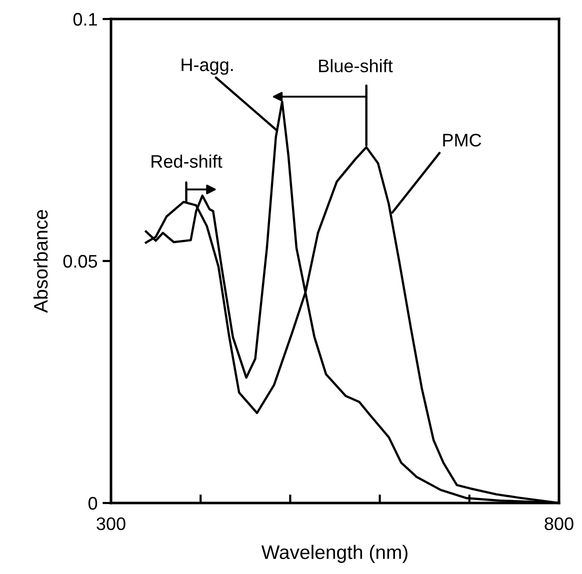 This screenshot has width=582, height=574. I want to click on y-axis-title: Absorbance, so click(40, 261).